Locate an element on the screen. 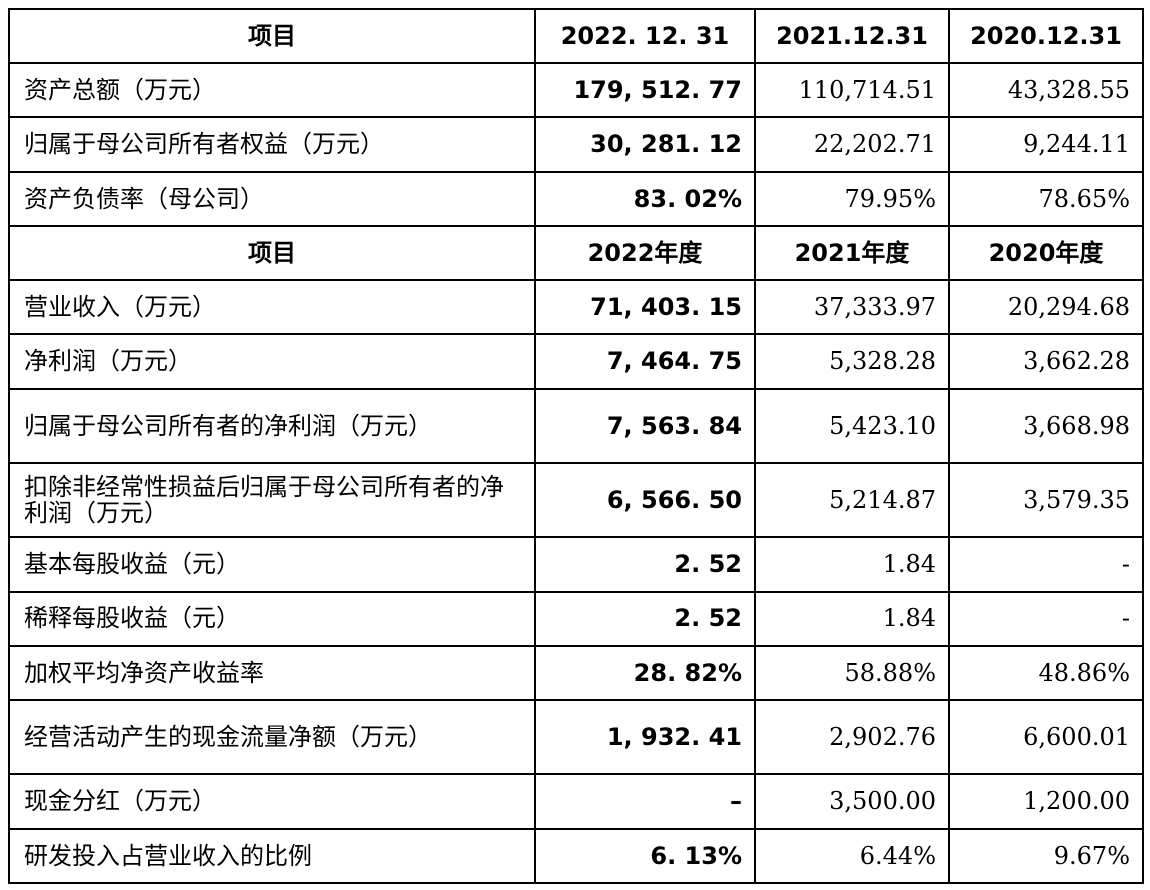  row-label: 现金分红（万元） is located at coordinates (272, 801).